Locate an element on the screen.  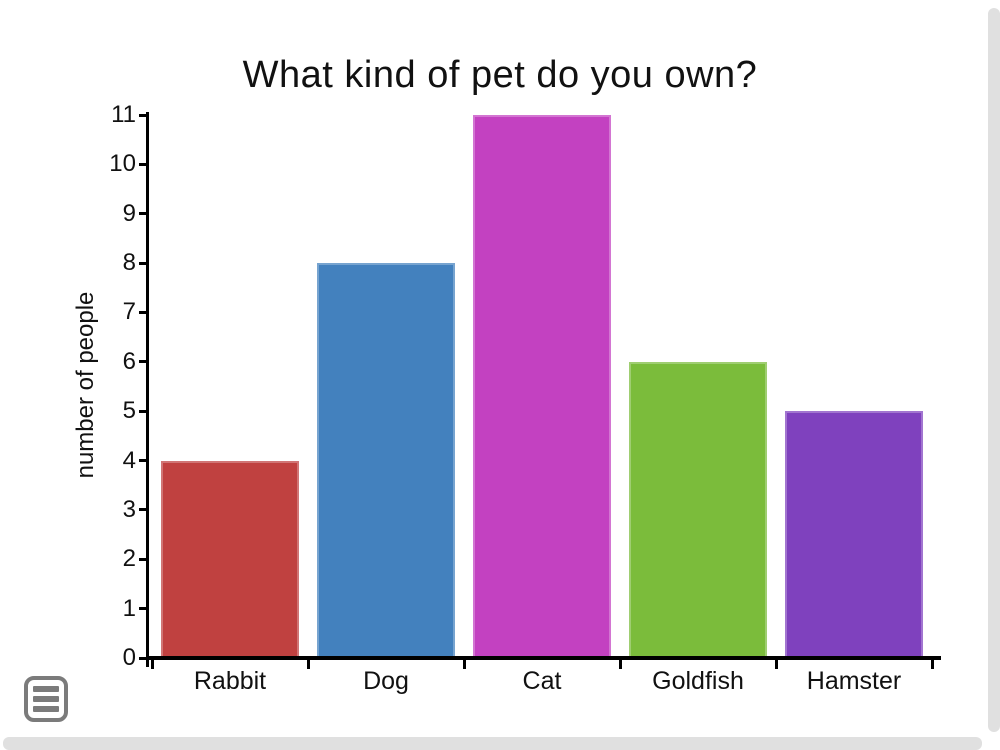
x-tick-label: Goldfish is located at coordinates (698, 681).